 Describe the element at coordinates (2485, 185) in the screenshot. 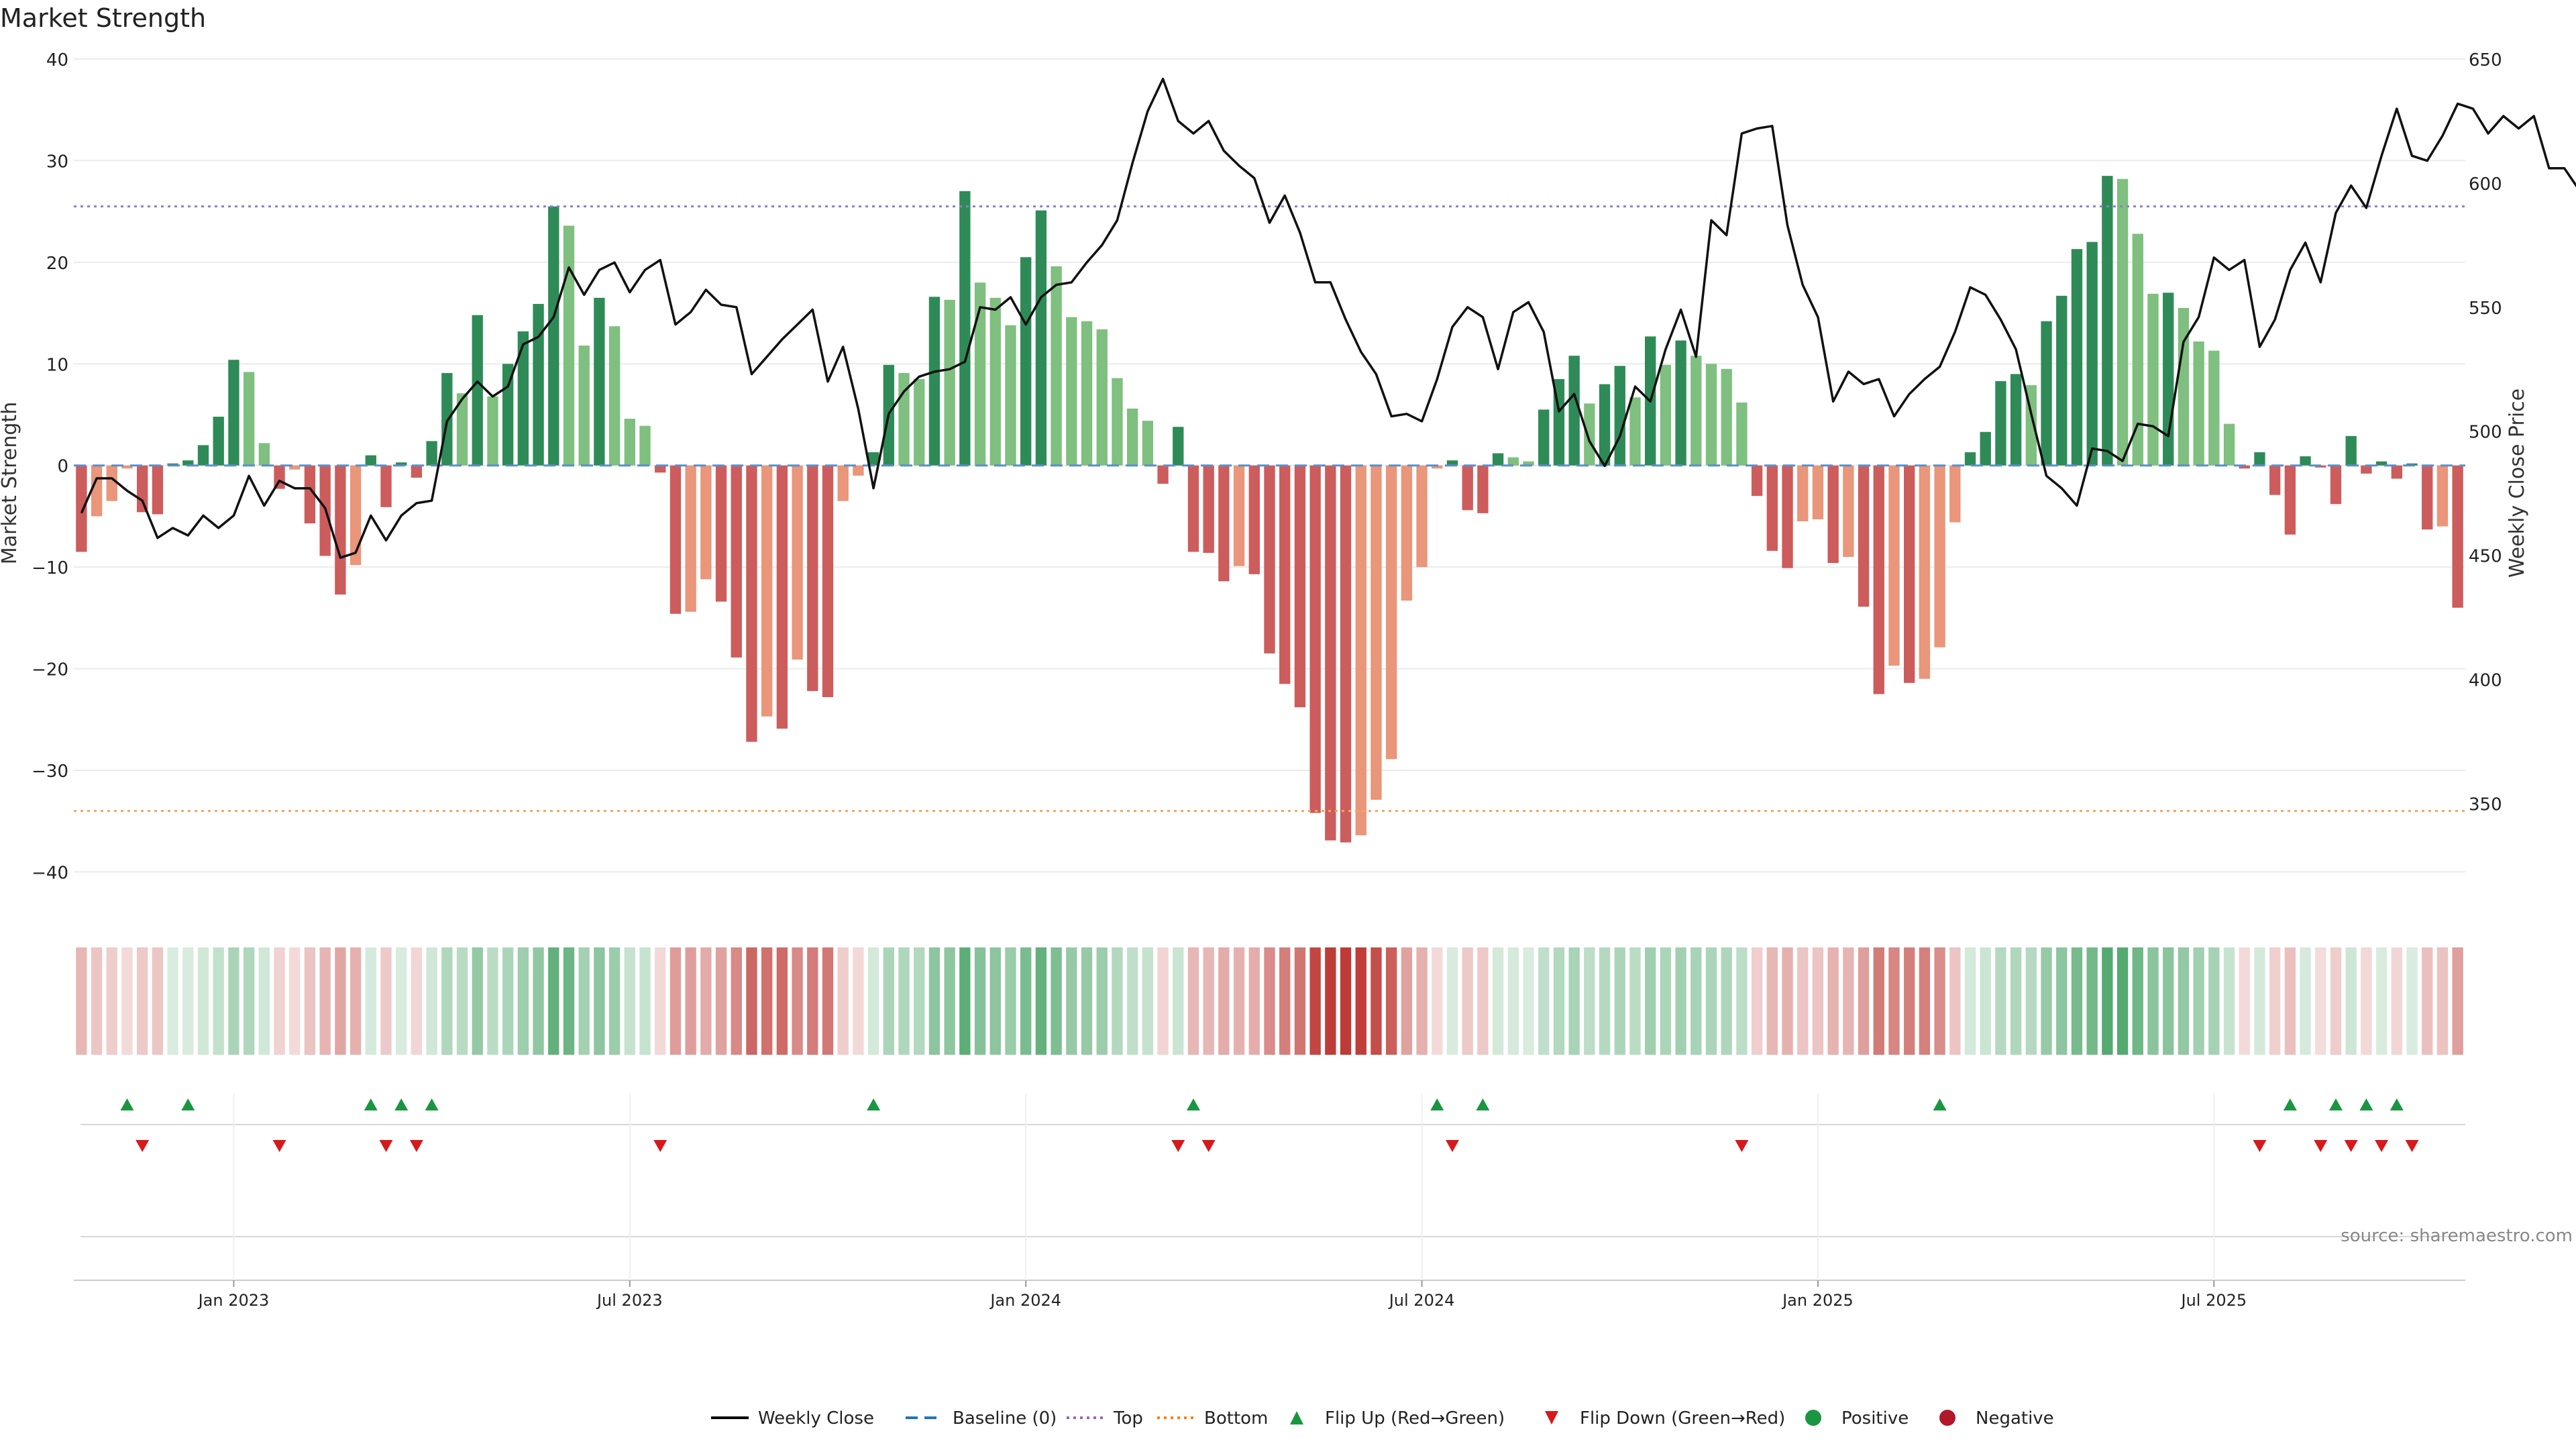

I see `y-tick-label-right: 600` at that location.